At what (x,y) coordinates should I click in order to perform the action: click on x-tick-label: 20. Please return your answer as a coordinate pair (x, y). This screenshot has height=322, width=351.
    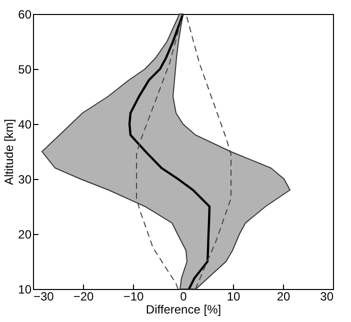
    Looking at the image, I should click on (283, 297).